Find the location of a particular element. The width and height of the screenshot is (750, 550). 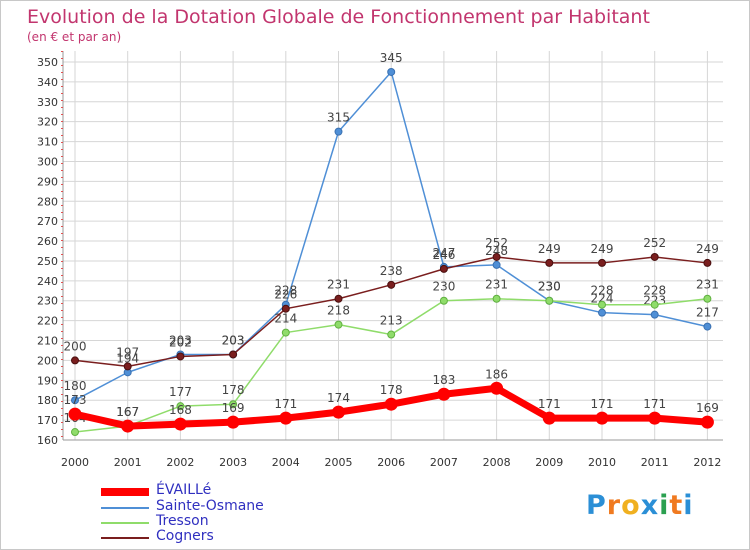

series-3-data-label: 203 is located at coordinates (233, 340).